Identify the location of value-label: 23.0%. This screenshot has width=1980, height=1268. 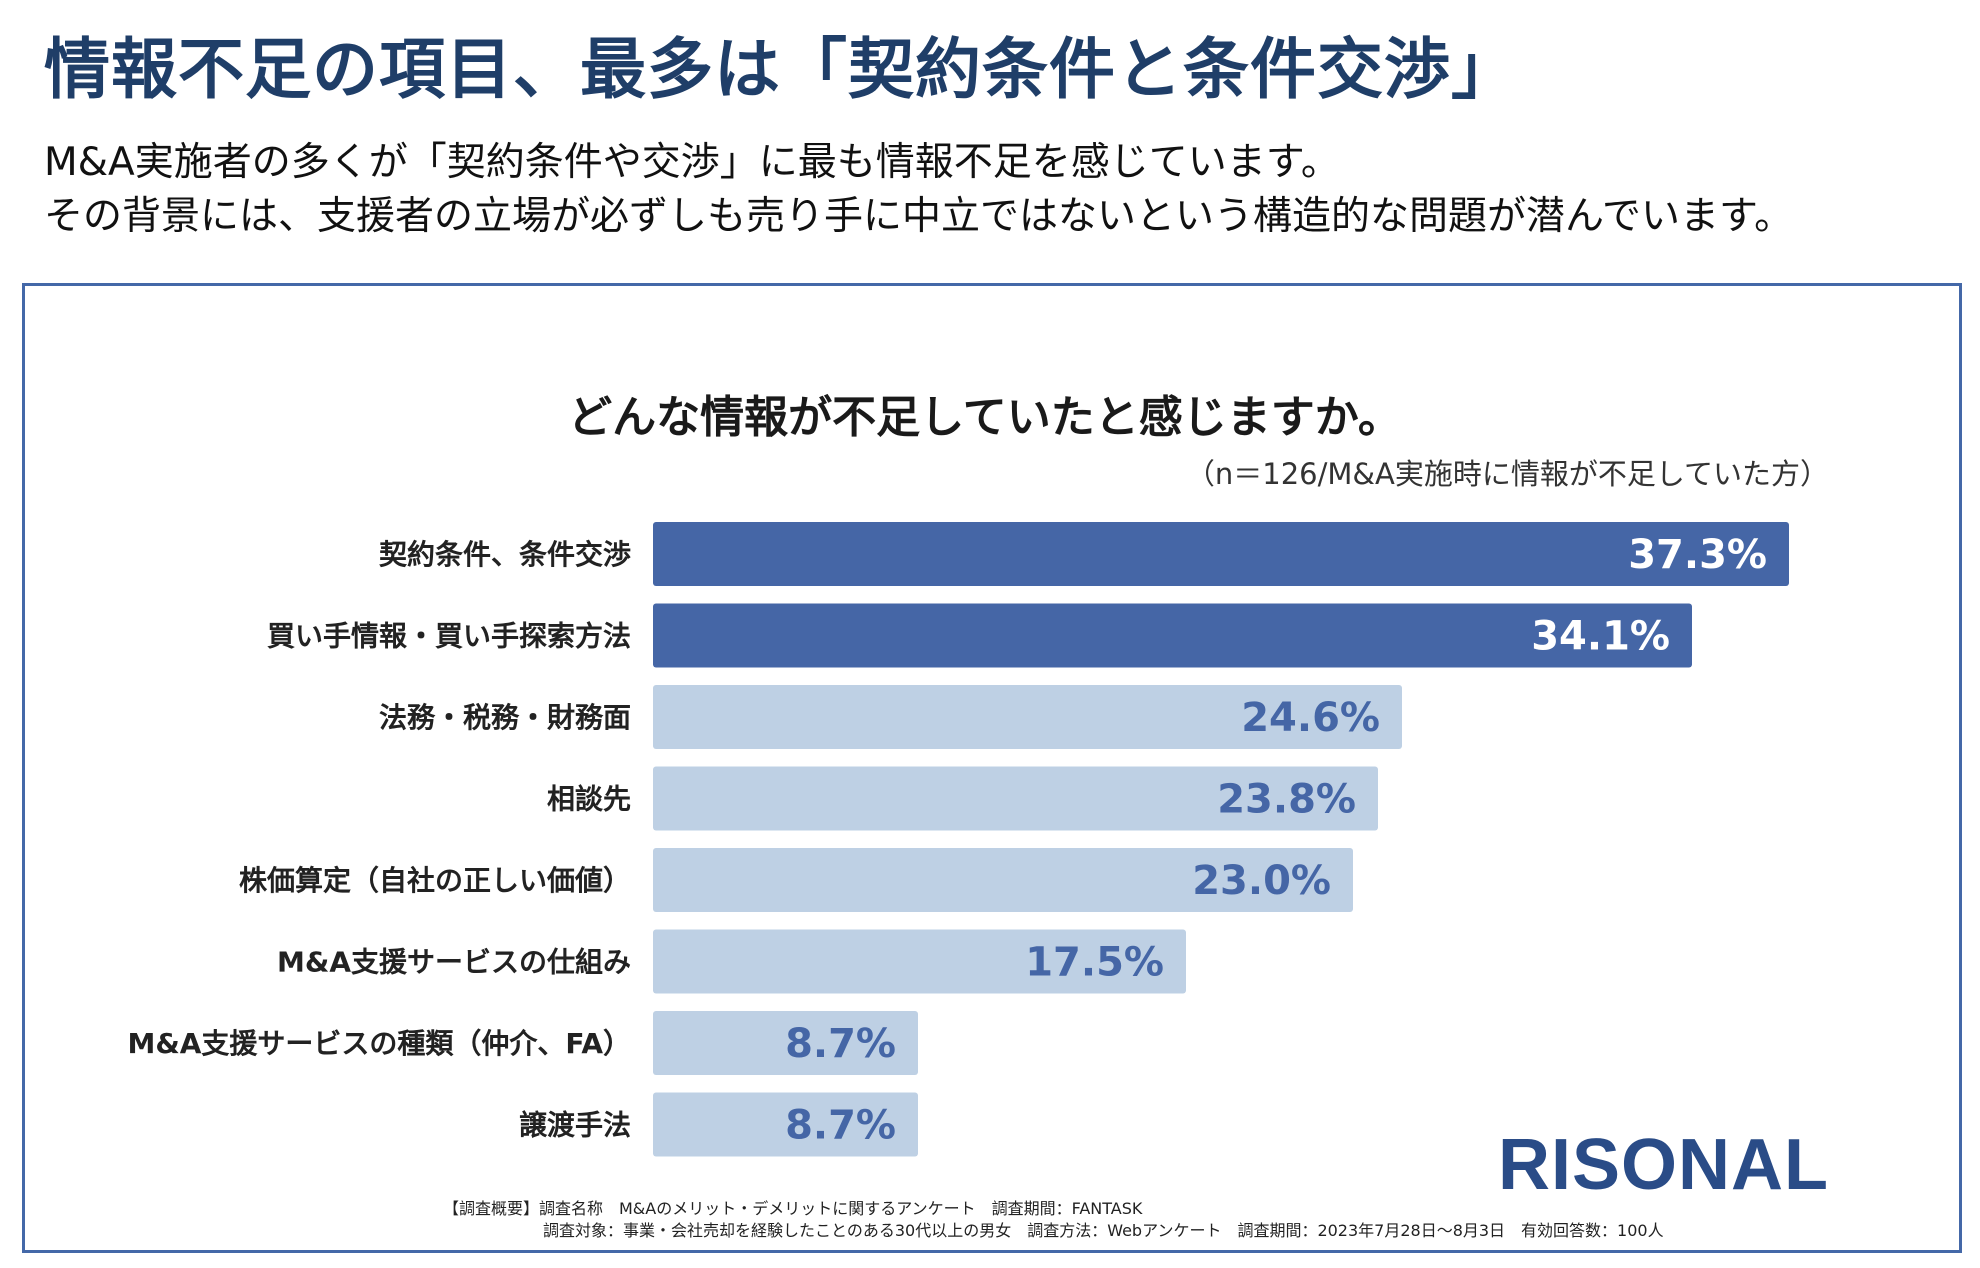
(1261, 881).